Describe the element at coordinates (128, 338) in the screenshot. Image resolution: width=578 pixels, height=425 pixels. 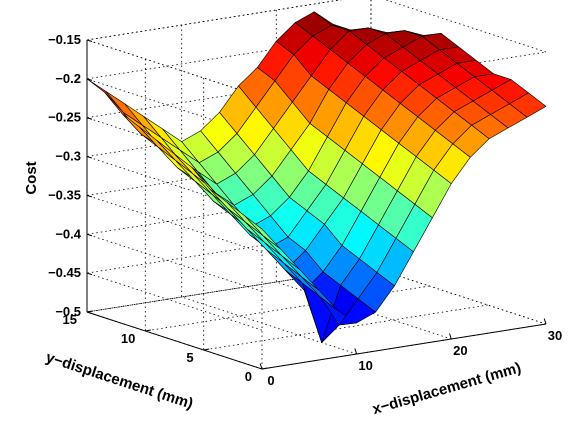
I see `y-tick-label: 10` at that location.